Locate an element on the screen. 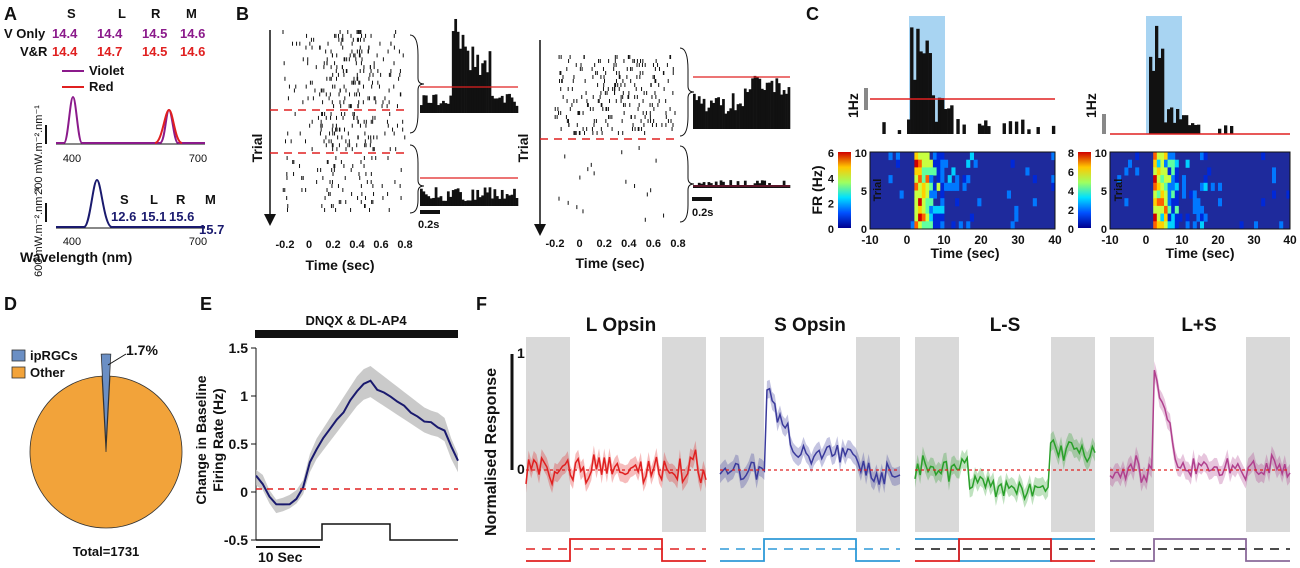 The height and width of the screenshot is (568, 1300). spectrum-cone-r: R is located at coordinates (181, 199).